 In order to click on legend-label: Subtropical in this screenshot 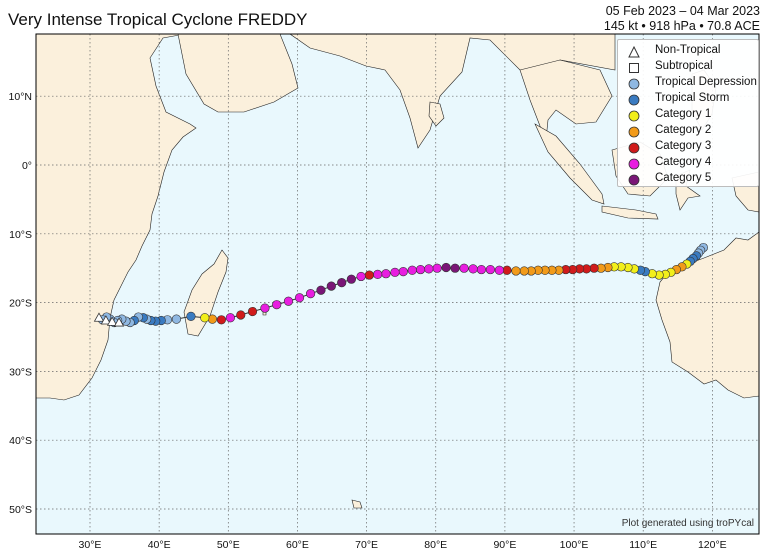, I will do `click(684, 66)`.